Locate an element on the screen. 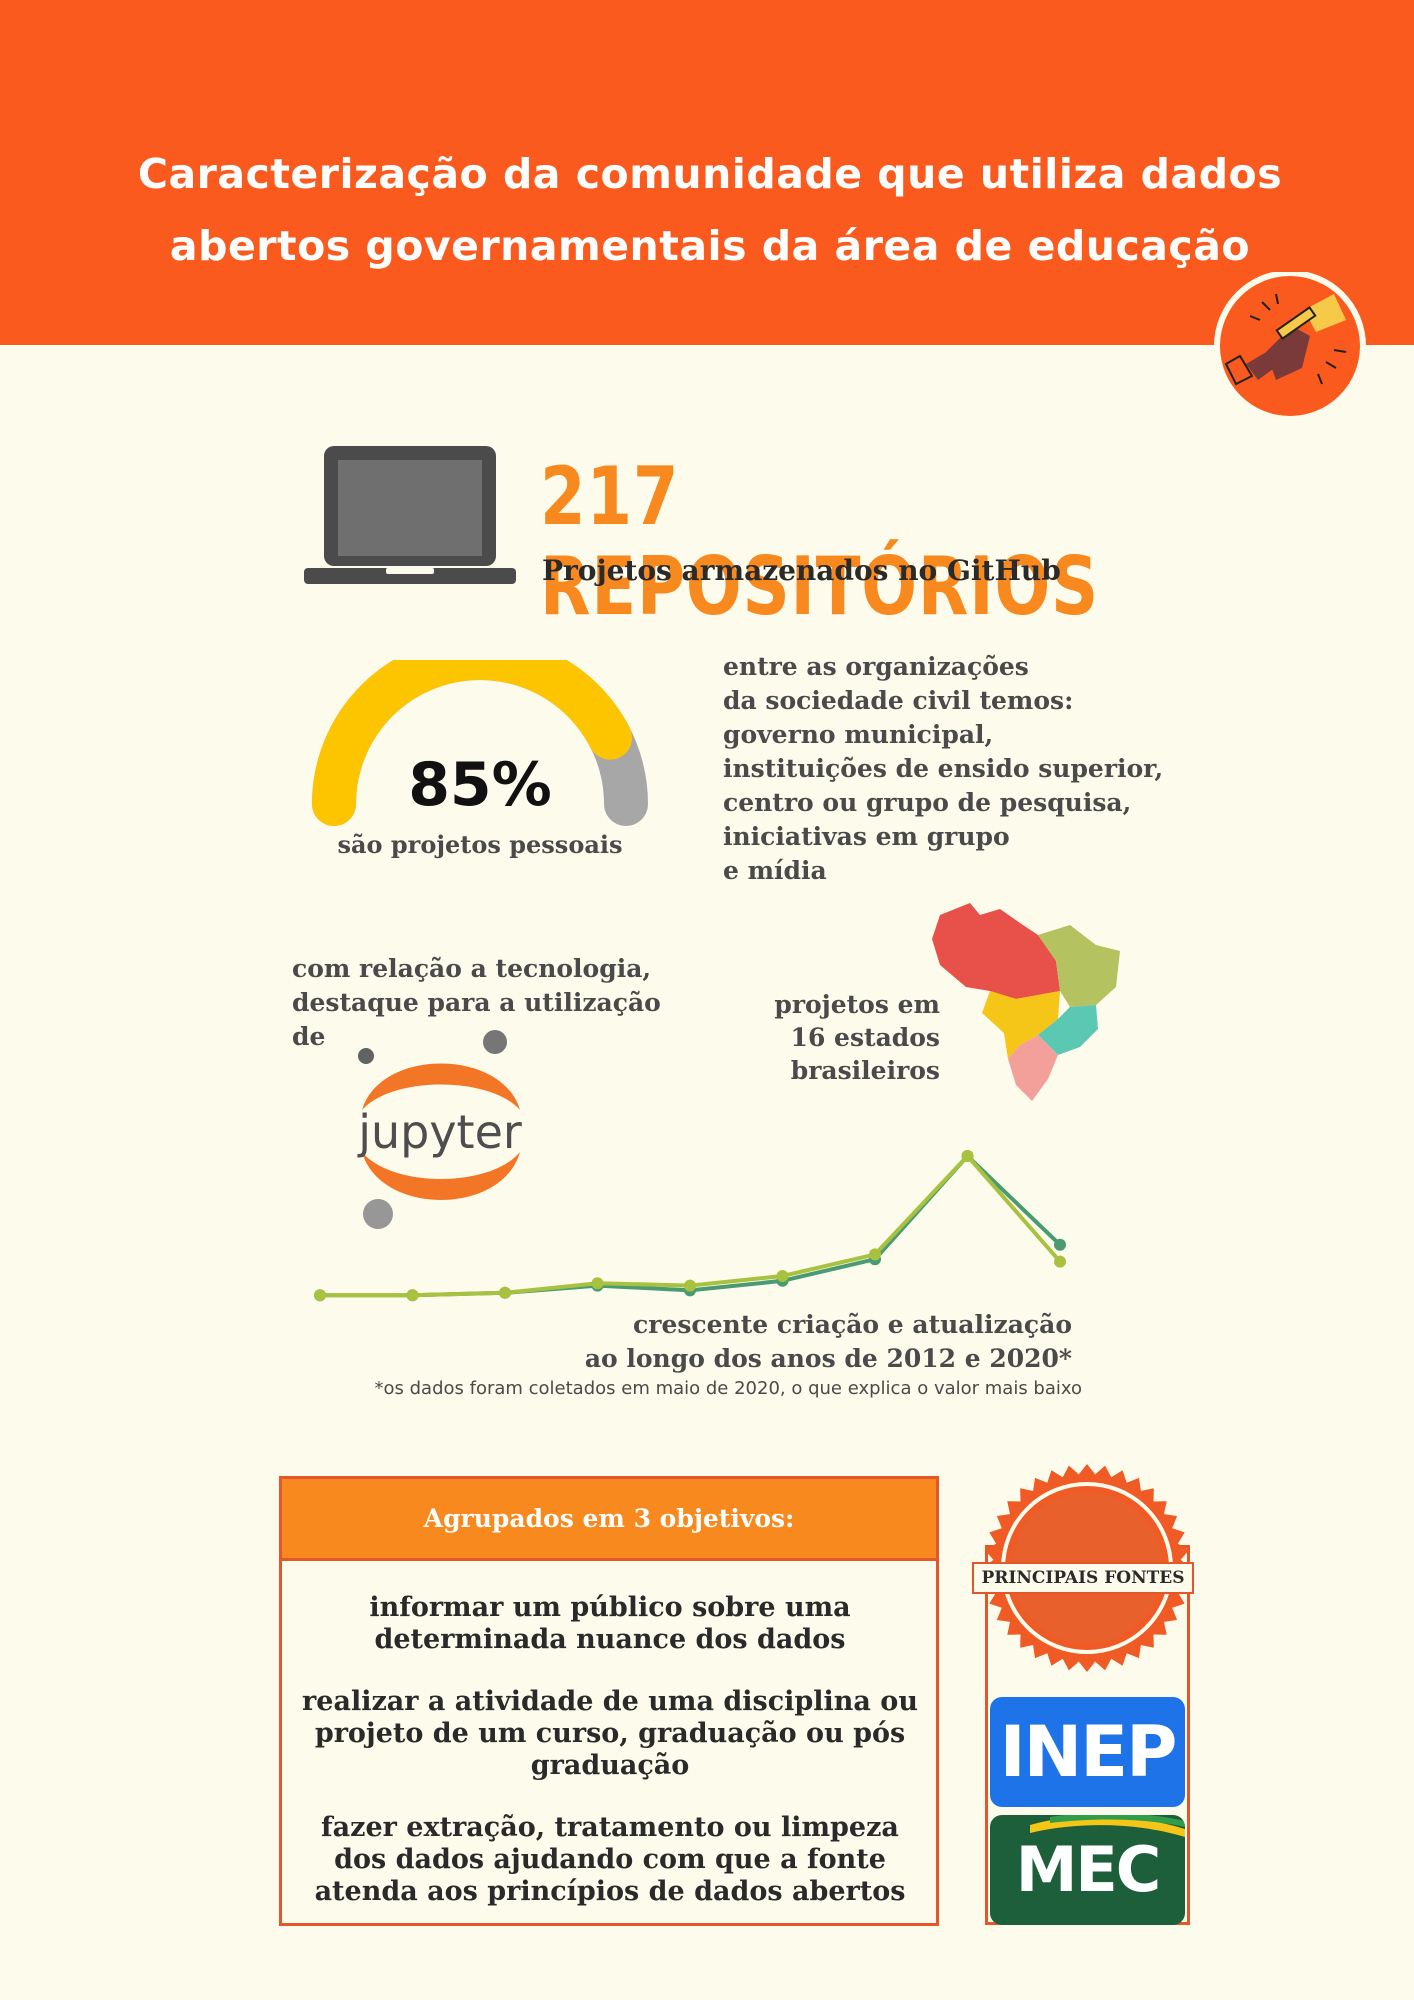 This screenshot has height=2000, width=1414. organizations-line: governo municipal, is located at coordinates (858, 734).